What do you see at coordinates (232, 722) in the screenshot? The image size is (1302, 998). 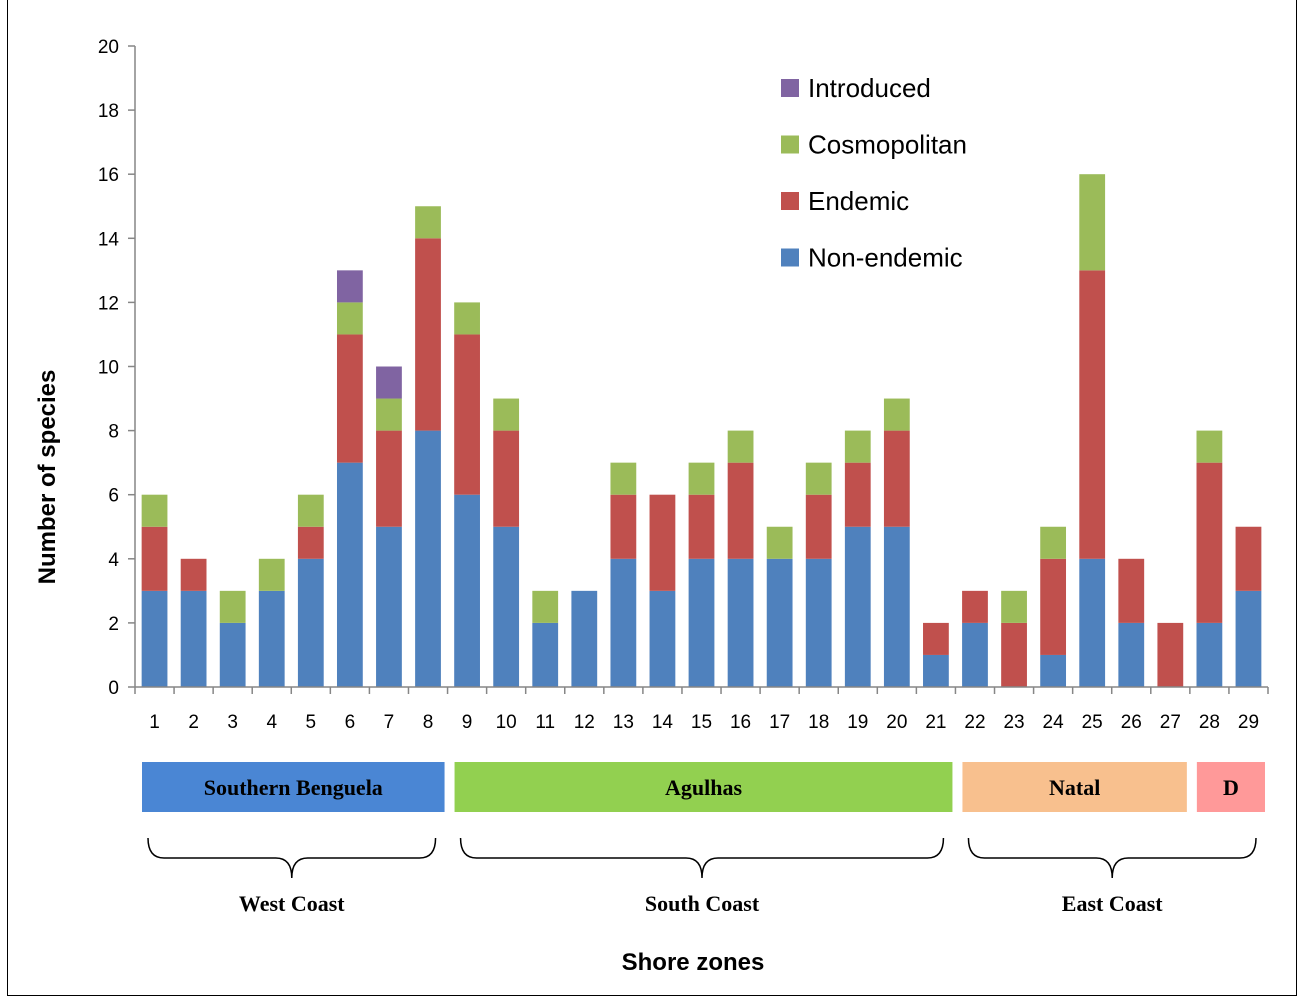 I see `x-tick-label: 3` at bounding box center [232, 722].